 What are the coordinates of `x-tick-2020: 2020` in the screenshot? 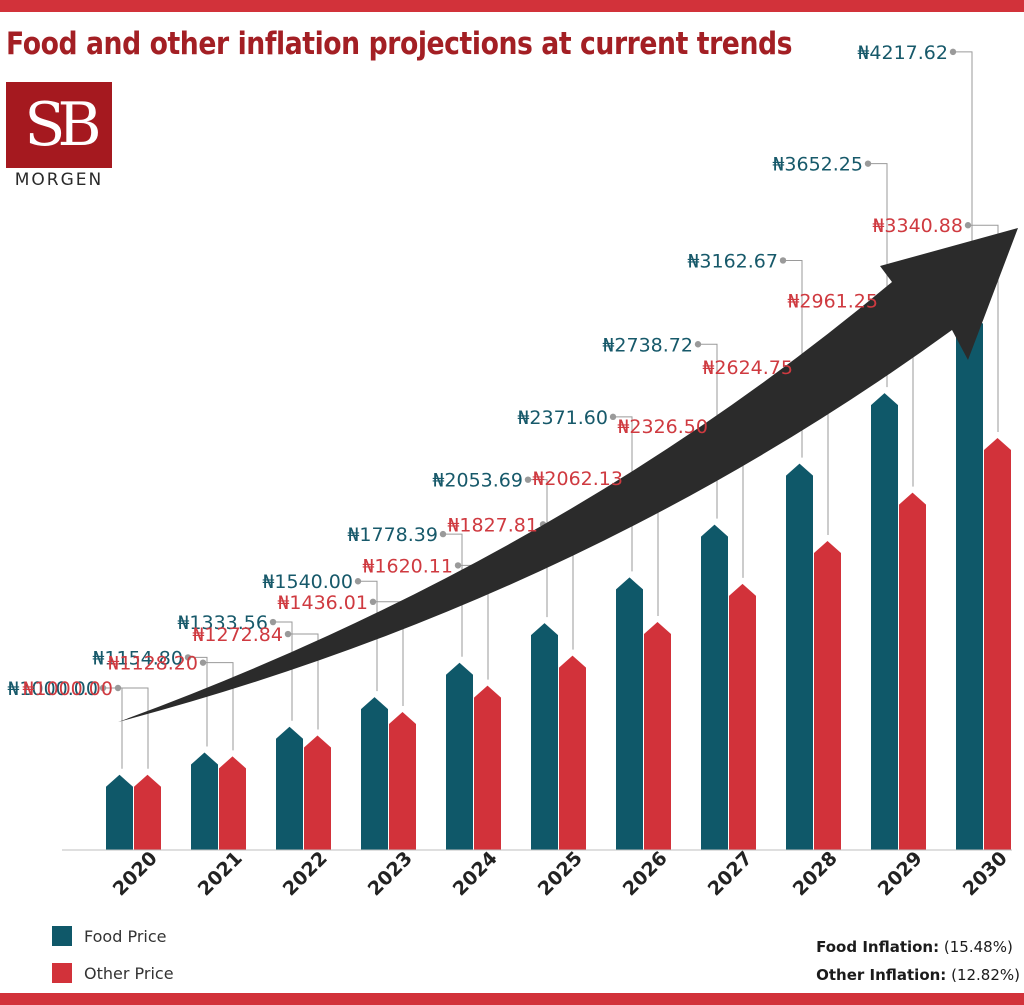 It's located at (135, 873).